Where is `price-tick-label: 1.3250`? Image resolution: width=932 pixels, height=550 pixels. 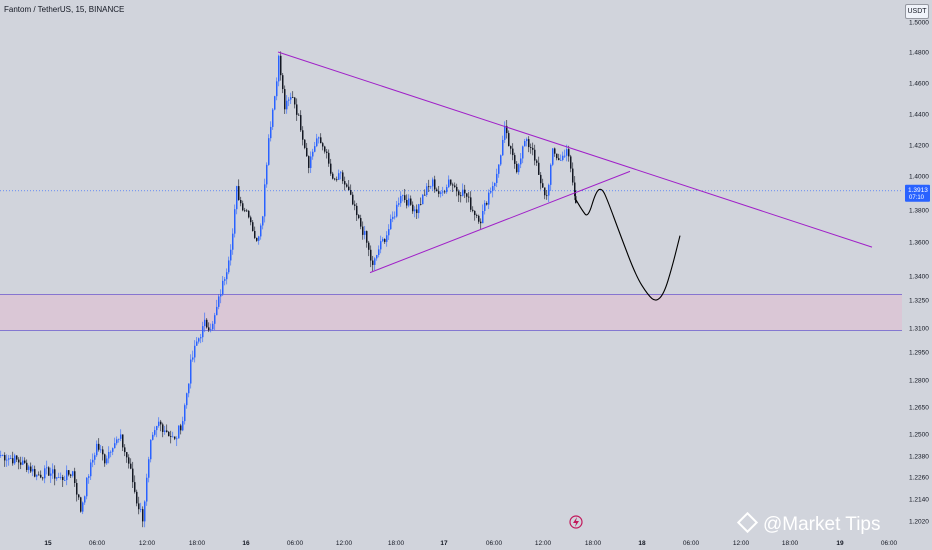
price-tick-label: 1.3250 is located at coordinates (919, 301).